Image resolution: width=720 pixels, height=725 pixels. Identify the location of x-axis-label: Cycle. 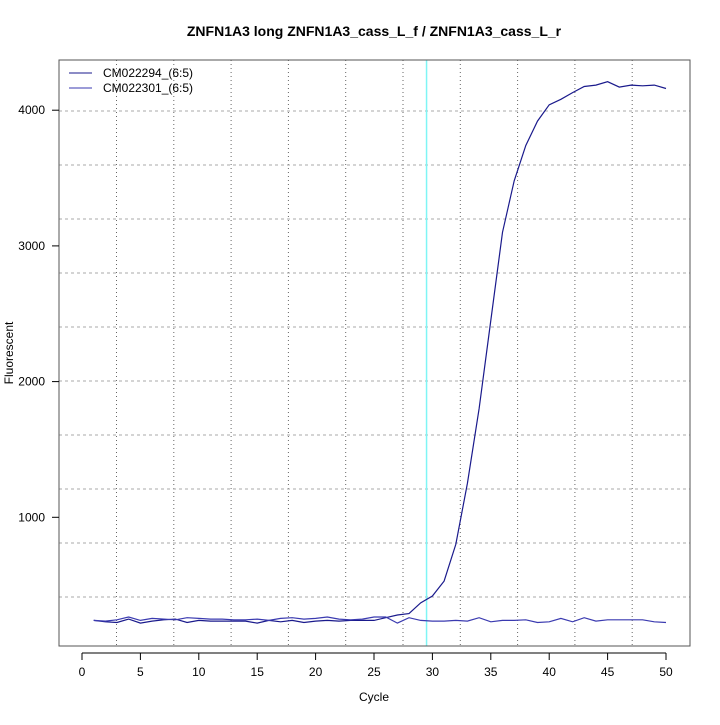
(374, 697).